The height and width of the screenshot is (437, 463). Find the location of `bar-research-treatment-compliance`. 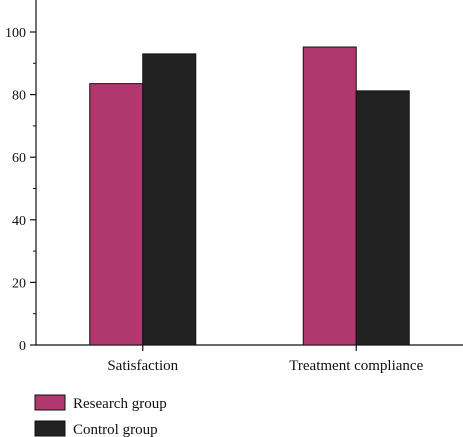

bar-research-treatment-compliance is located at coordinates (329, 196).